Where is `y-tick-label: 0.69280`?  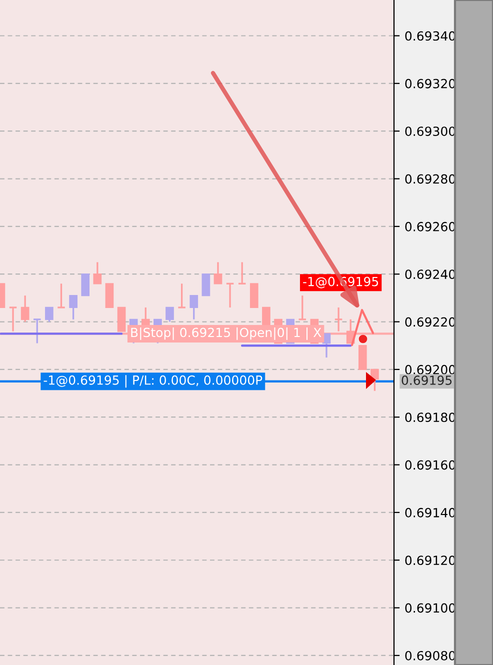 y-tick-label: 0.69280 is located at coordinates (430, 179).